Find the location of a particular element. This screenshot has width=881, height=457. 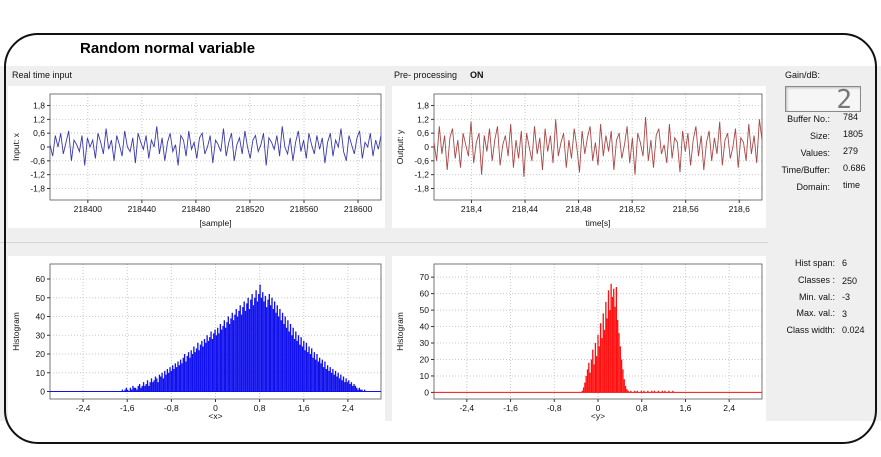

output-ytick-label: 1,8 is located at coordinates (423, 106).